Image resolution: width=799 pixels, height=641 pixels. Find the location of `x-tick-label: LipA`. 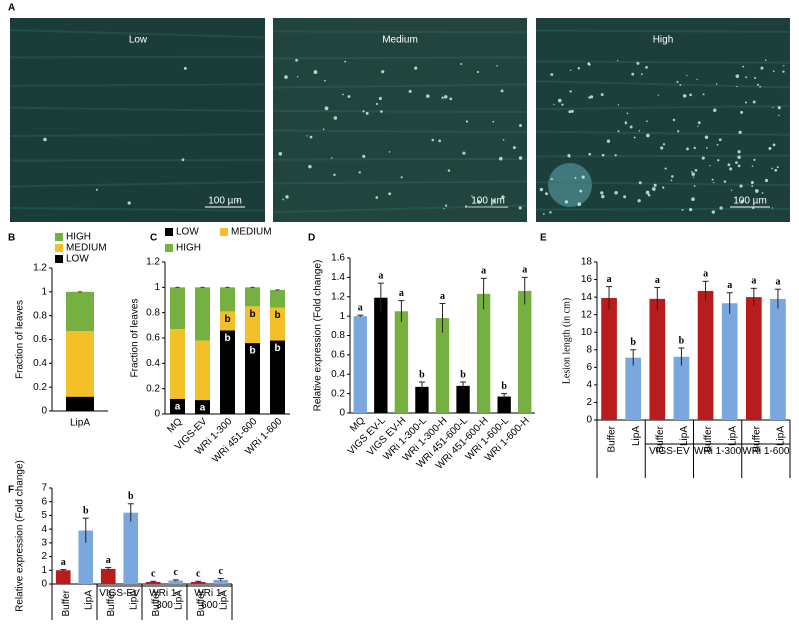

x-tick-label: LipA is located at coordinates (133, 600).